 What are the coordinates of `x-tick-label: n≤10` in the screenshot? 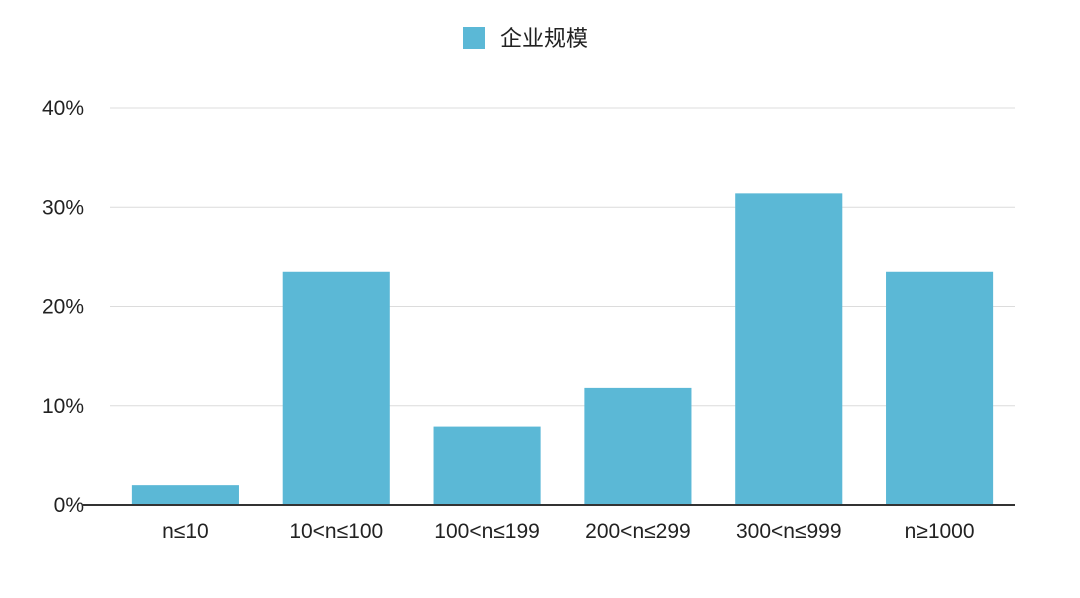 It's located at (185, 531).